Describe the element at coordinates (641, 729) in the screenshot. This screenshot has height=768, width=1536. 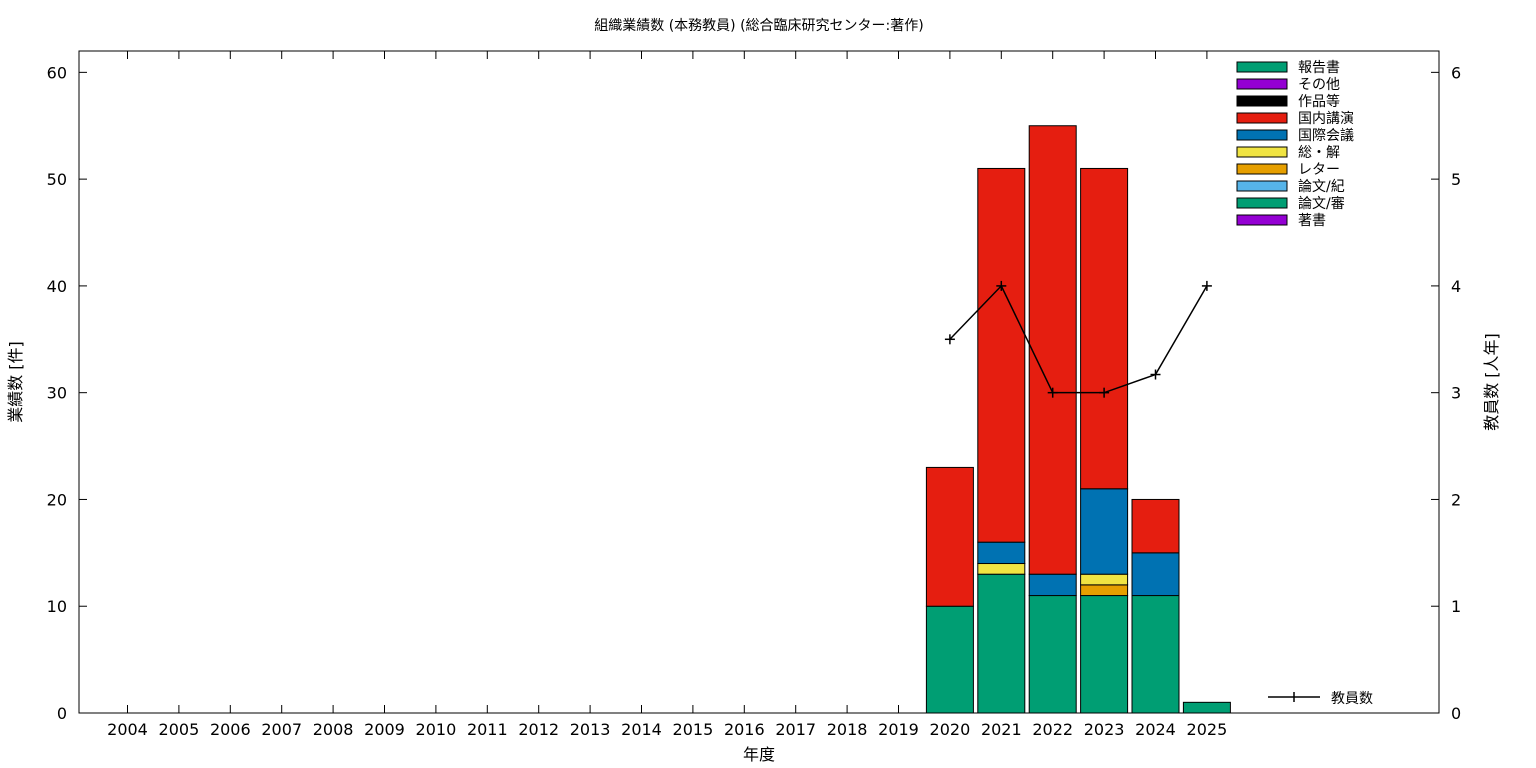
I see `x-tick-label: 2014` at that location.